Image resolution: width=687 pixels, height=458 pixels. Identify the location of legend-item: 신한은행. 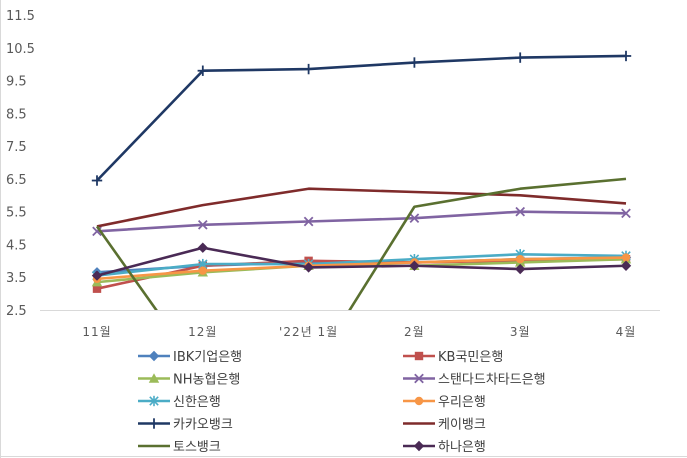
(179, 402).